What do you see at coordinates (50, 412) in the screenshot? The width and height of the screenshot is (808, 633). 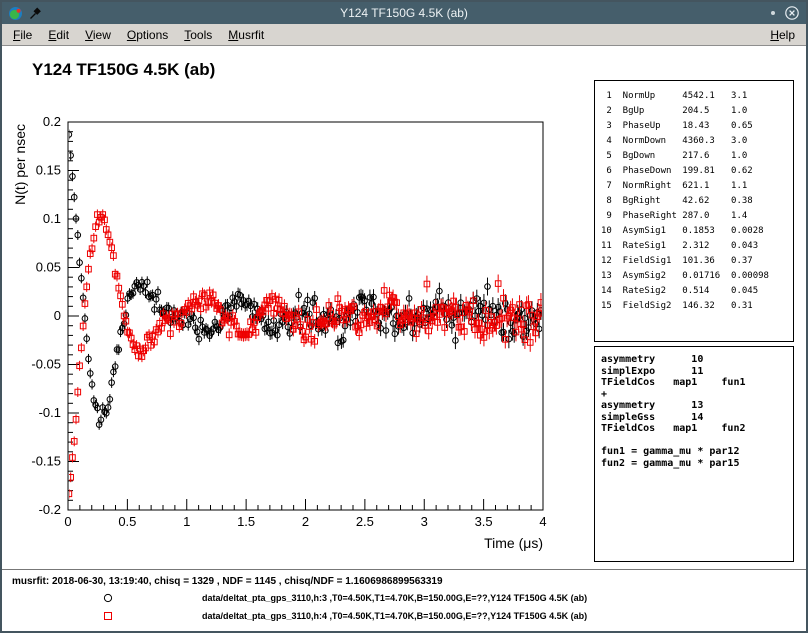 I see `svg-text: -0.1` at bounding box center [50, 412].